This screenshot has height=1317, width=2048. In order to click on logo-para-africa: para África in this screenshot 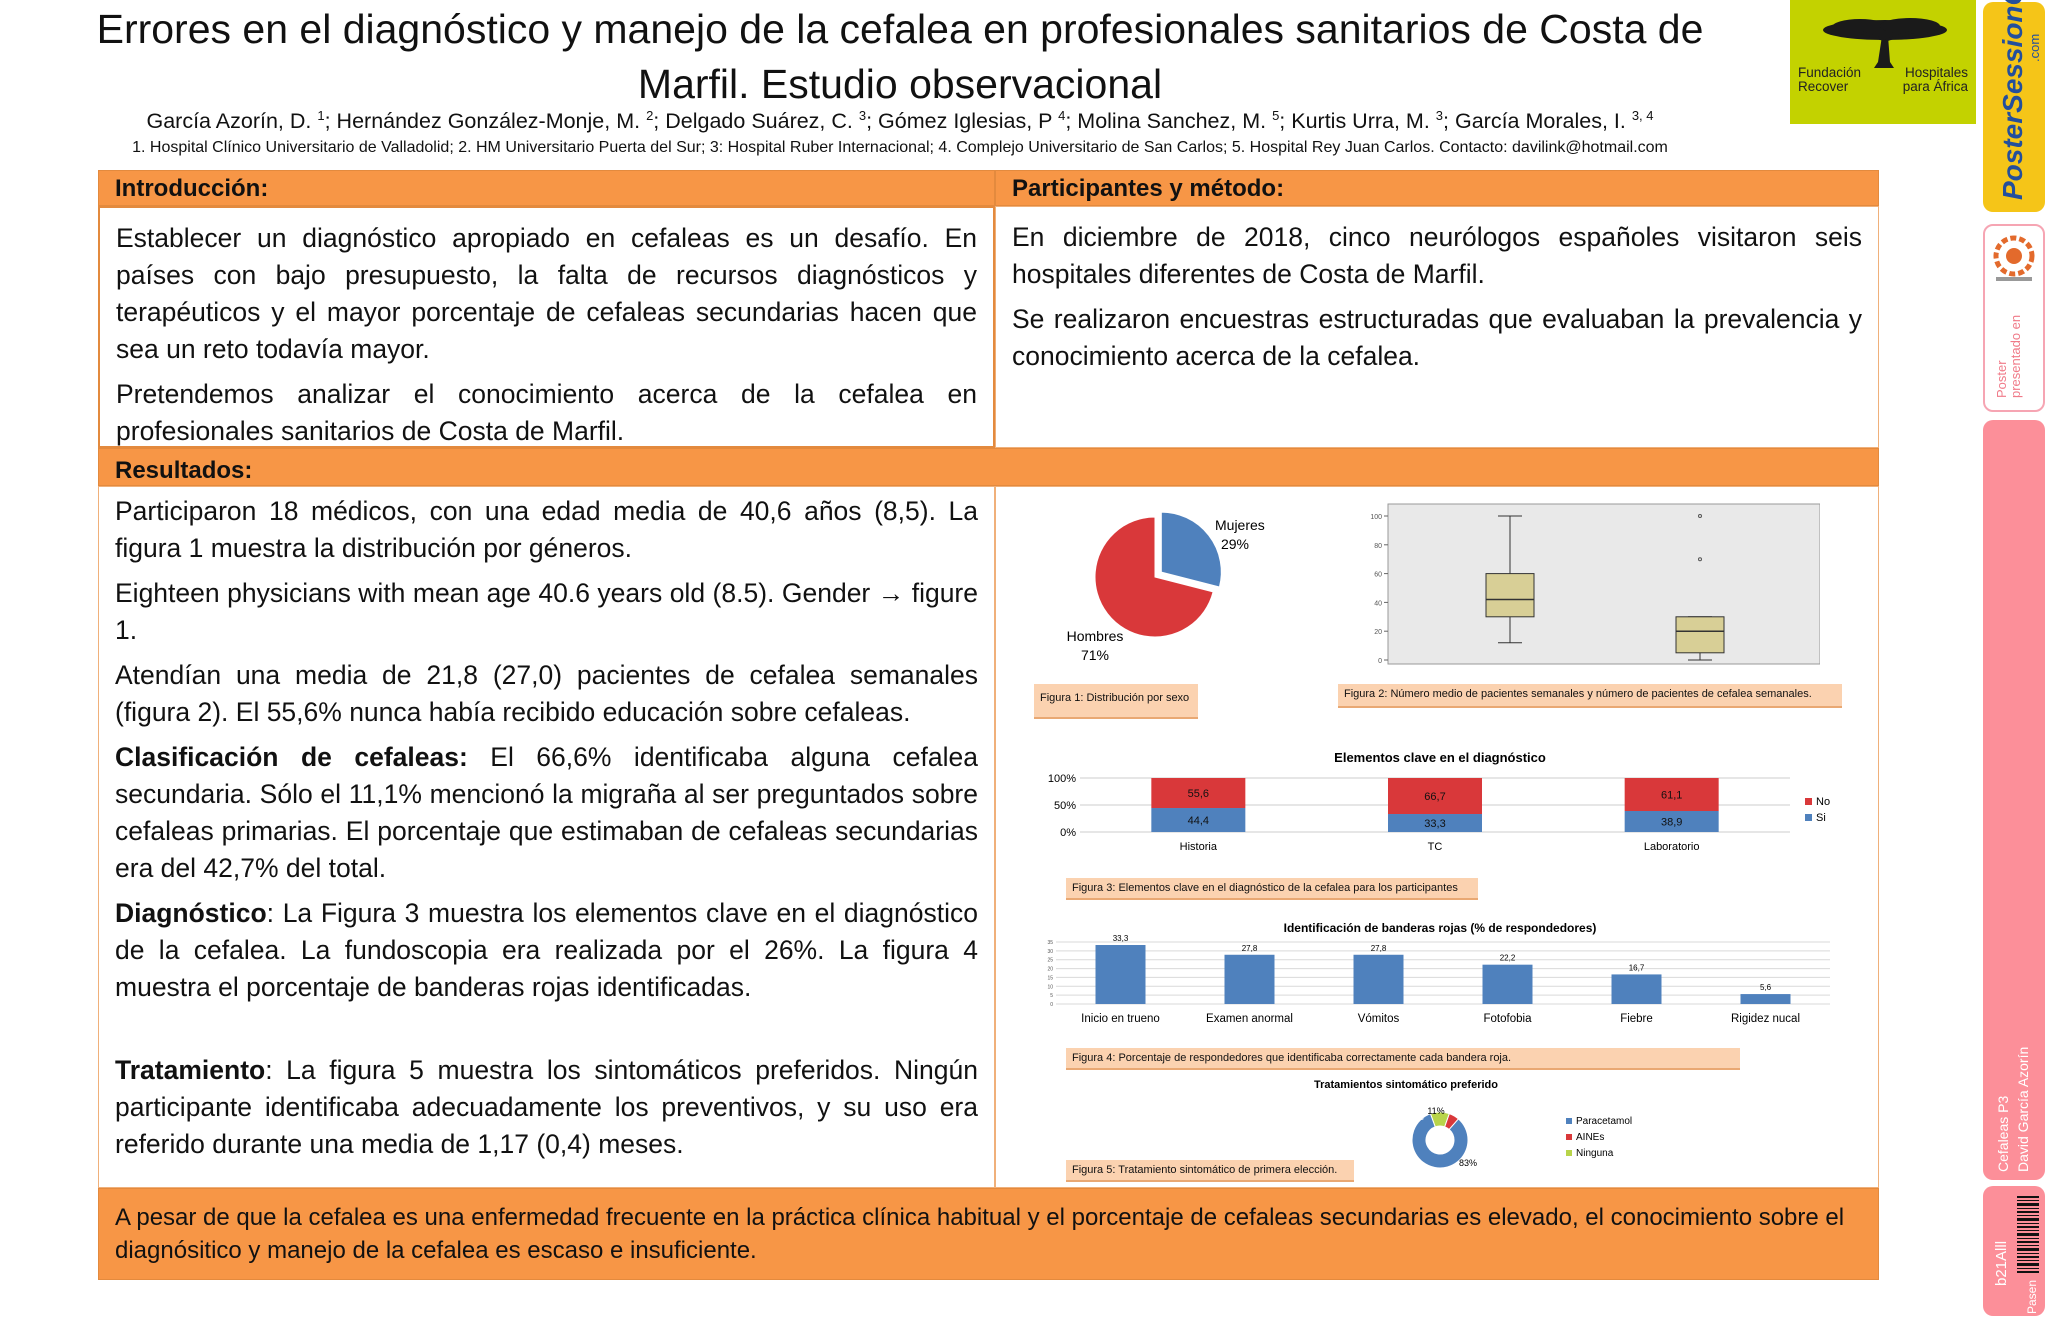, I will do `click(1935, 86)`.